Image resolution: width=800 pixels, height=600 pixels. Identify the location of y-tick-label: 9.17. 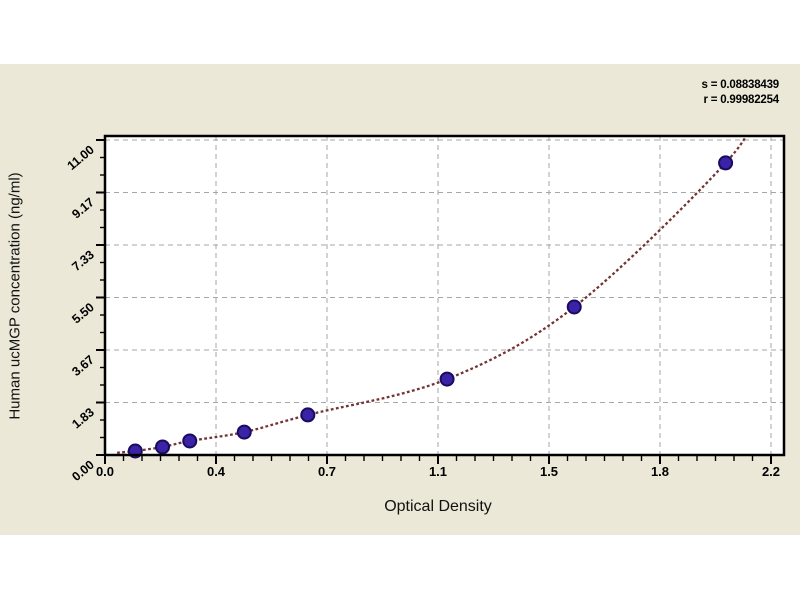
(83, 208).